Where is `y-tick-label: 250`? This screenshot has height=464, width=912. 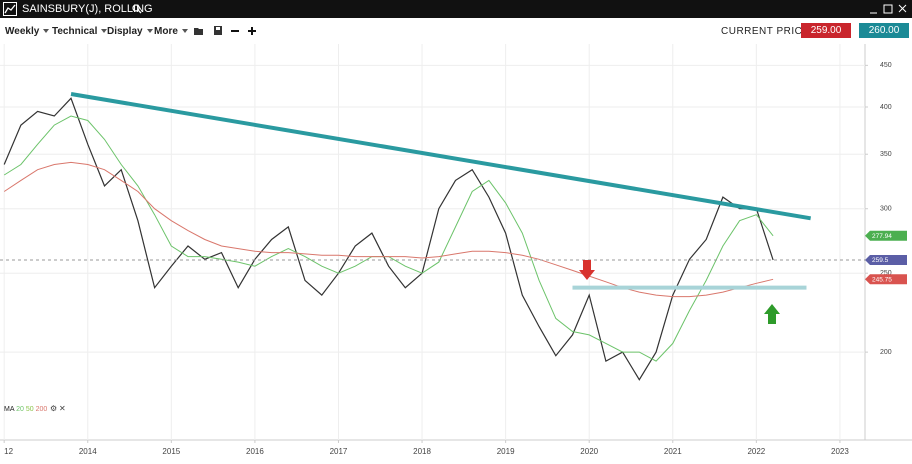 y-tick-label: 250 is located at coordinates (886, 273).